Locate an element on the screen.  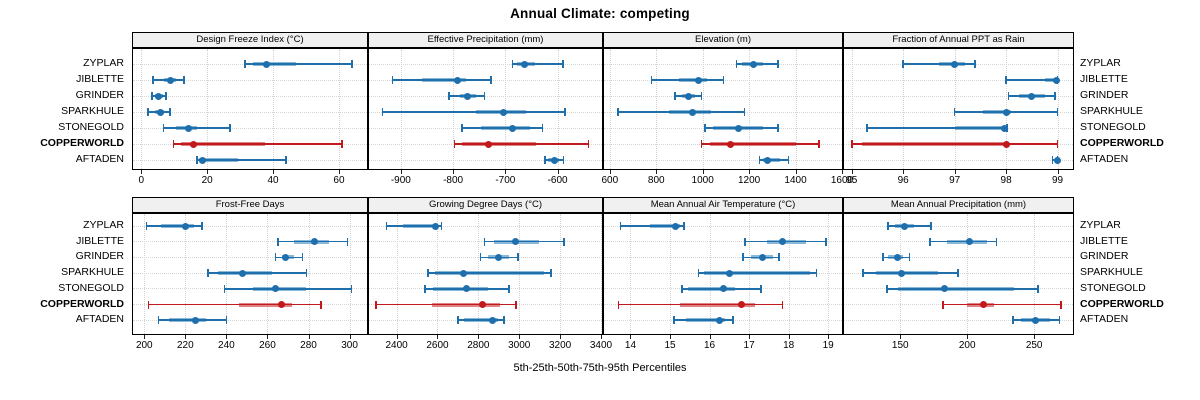
axis-tick-label: 600 is located at coordinates (610, 180).